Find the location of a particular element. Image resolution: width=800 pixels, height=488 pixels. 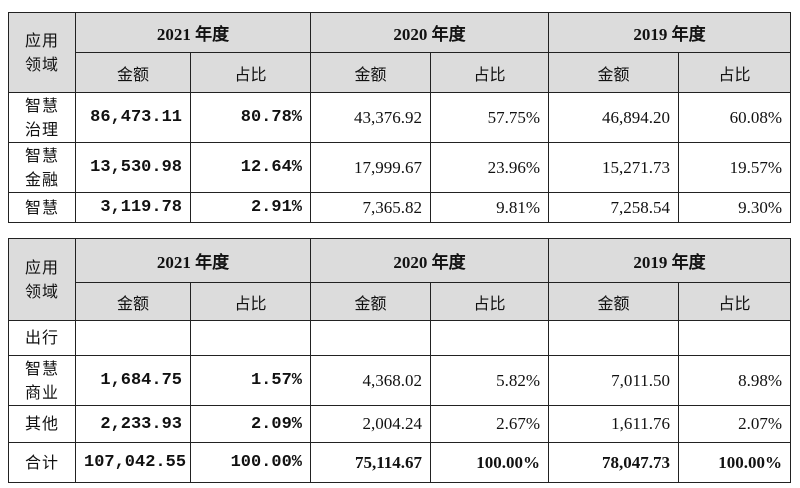

cell: 2.67% is located at coordinates (489, 424).